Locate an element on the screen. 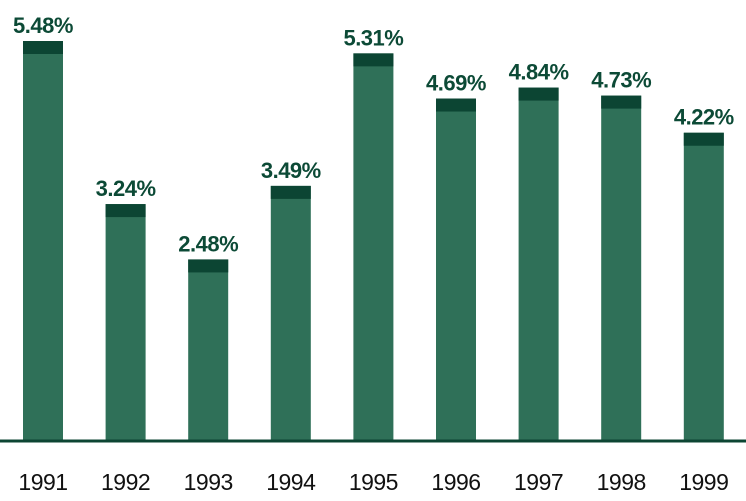 This screenshot has width=746, height=501. value-label-1998: 4.73% is located at coordinates (621, 80).